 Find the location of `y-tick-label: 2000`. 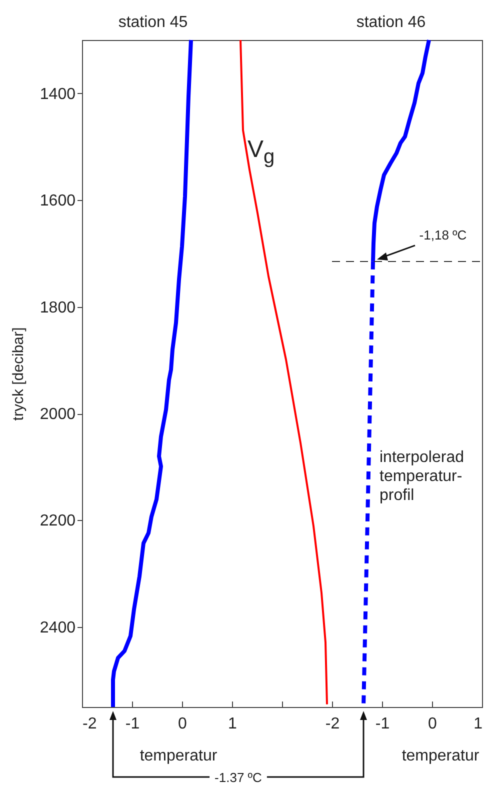

y-tick-label: 2000 is located at coordinates (58, 415).